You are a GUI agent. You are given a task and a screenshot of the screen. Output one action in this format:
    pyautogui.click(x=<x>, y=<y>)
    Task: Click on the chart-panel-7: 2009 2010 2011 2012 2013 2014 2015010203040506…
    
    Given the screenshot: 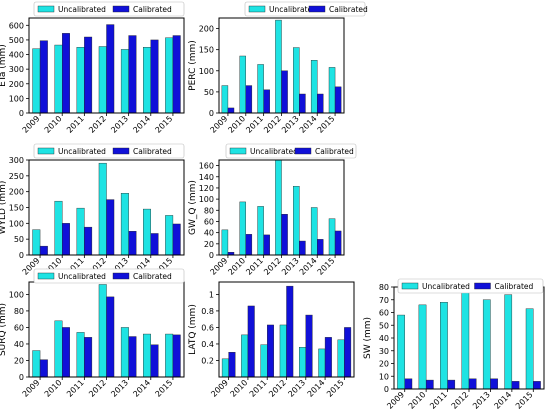 What is the action you would take?
    pyautogui.click(x=454, y=344)
    